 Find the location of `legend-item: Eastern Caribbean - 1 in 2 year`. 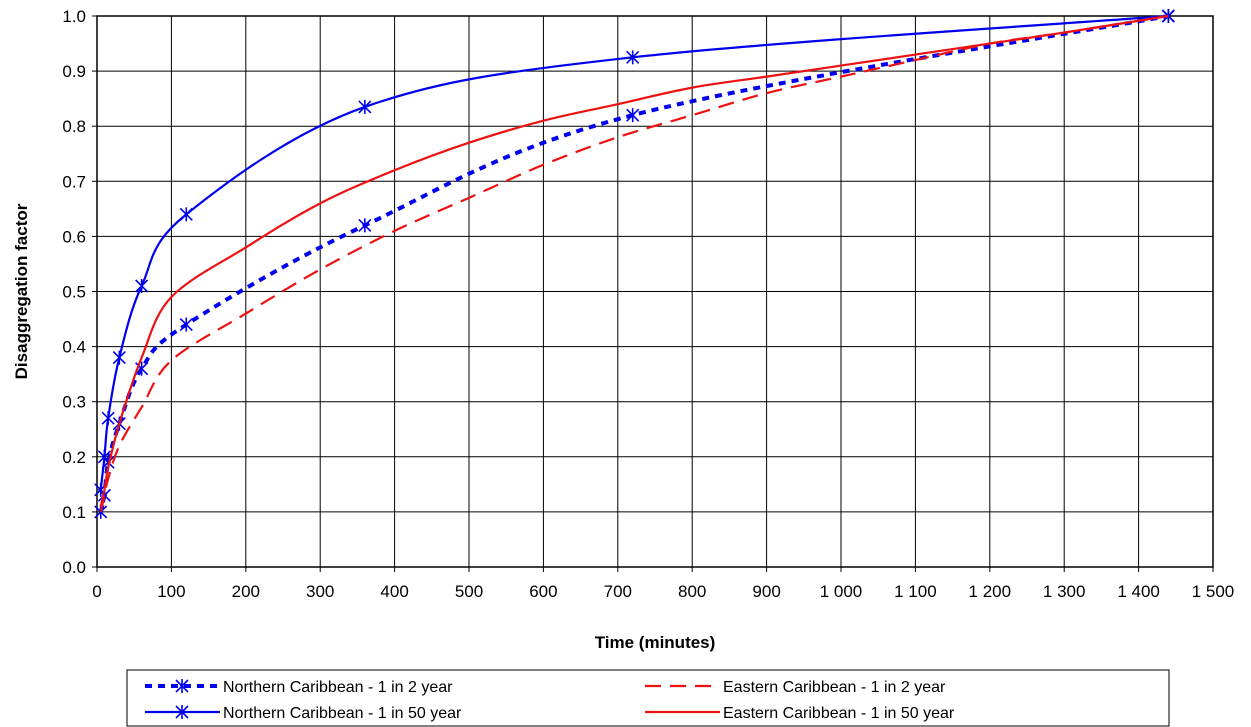

legend-item: Eastern Caribbean - 1 in 2 year is located at coordinates (795, 687).